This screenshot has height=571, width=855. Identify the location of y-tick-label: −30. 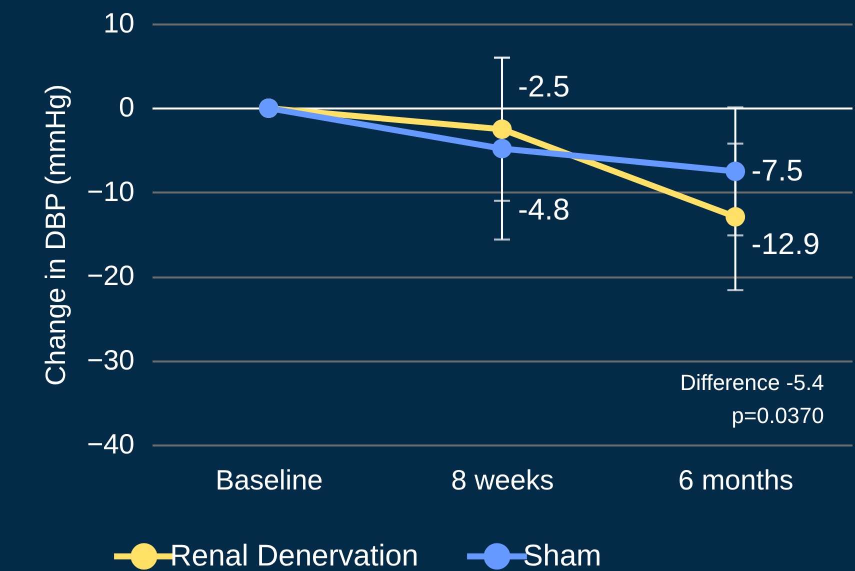
(110, 360).